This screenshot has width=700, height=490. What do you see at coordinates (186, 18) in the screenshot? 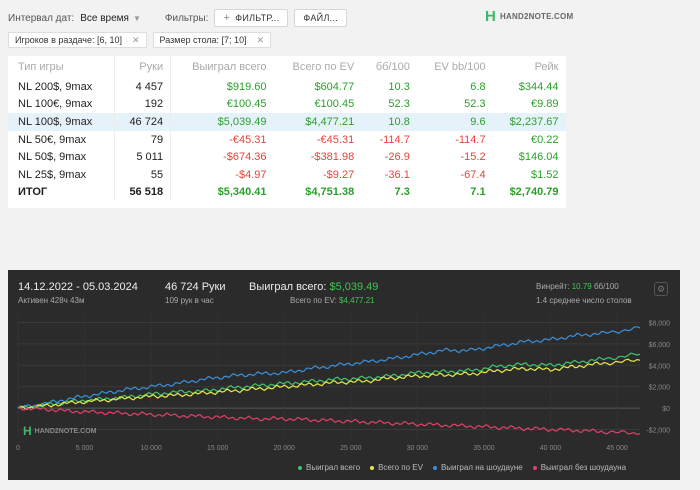
I see `filters-label: Фильтры:` at bounding box center [186, 18].